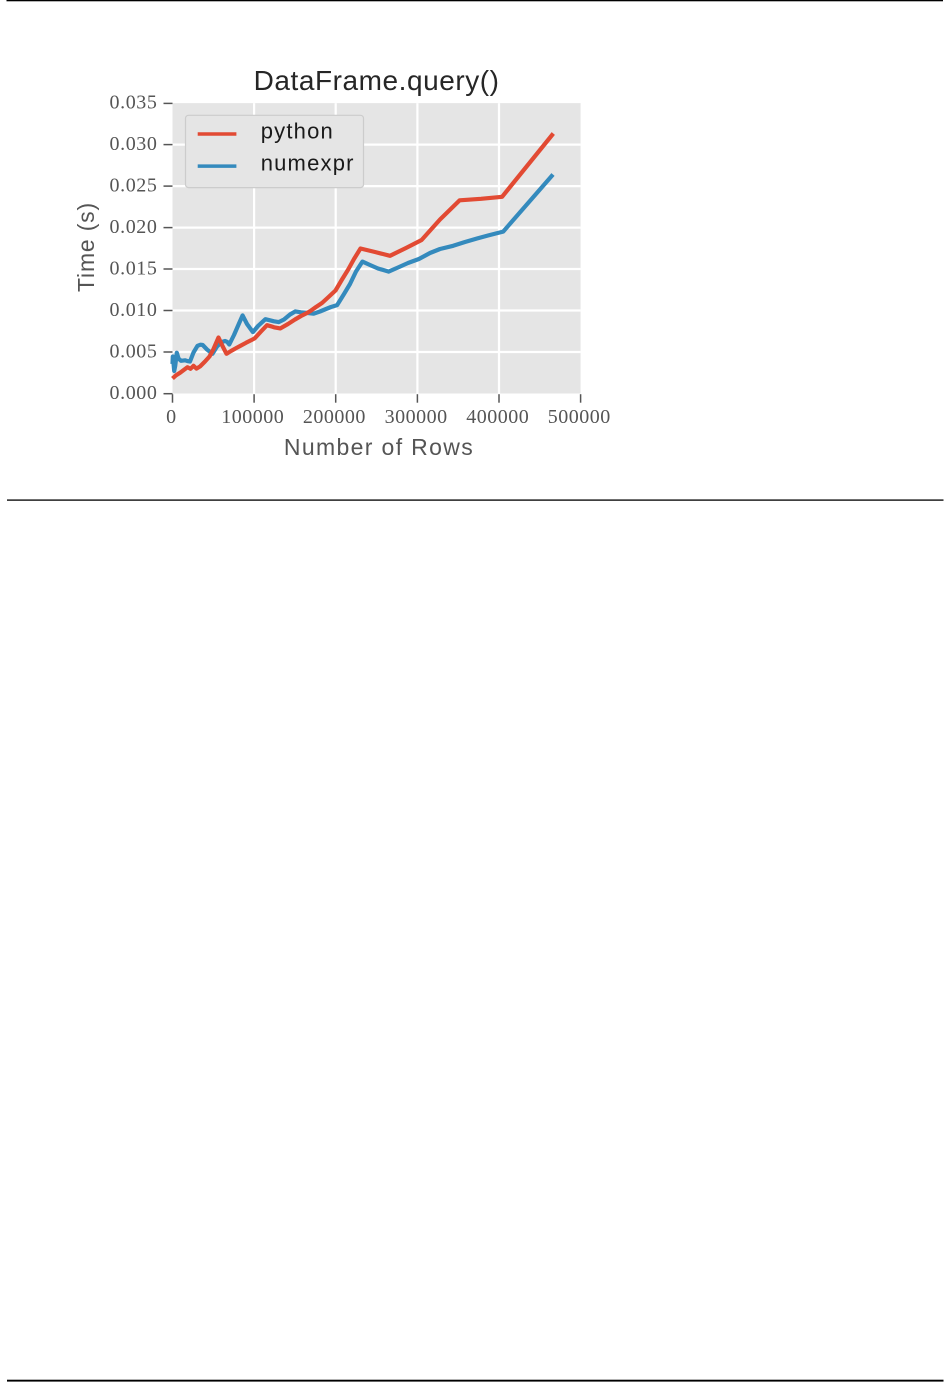 Image resolution: width=950 pixels, height=1382 pixels. What do you see at coordinates (134, 227) in the screenshot?
I see `svg-text: 0.020` at bounding box center [134, 227].